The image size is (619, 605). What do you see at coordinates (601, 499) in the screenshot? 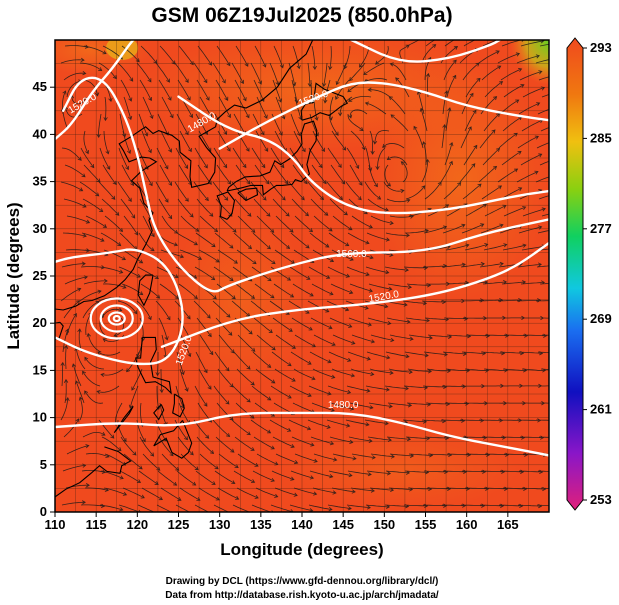
I see `colorbar-label: 253` at bounding box center [601, 499].